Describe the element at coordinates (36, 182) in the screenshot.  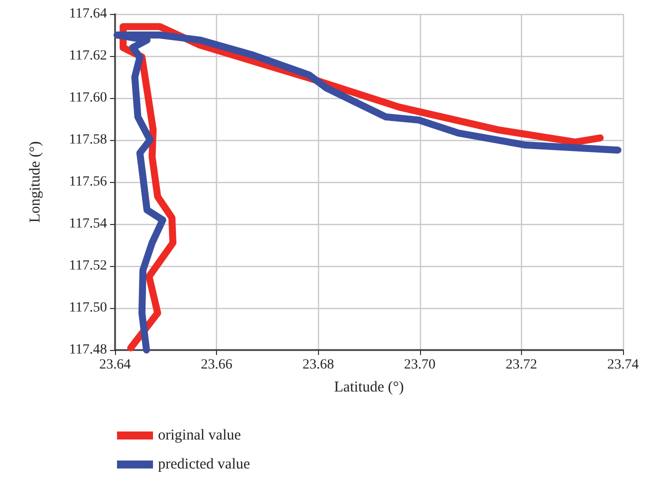
I see `y-axis-title: Longitude (°)` at that location.